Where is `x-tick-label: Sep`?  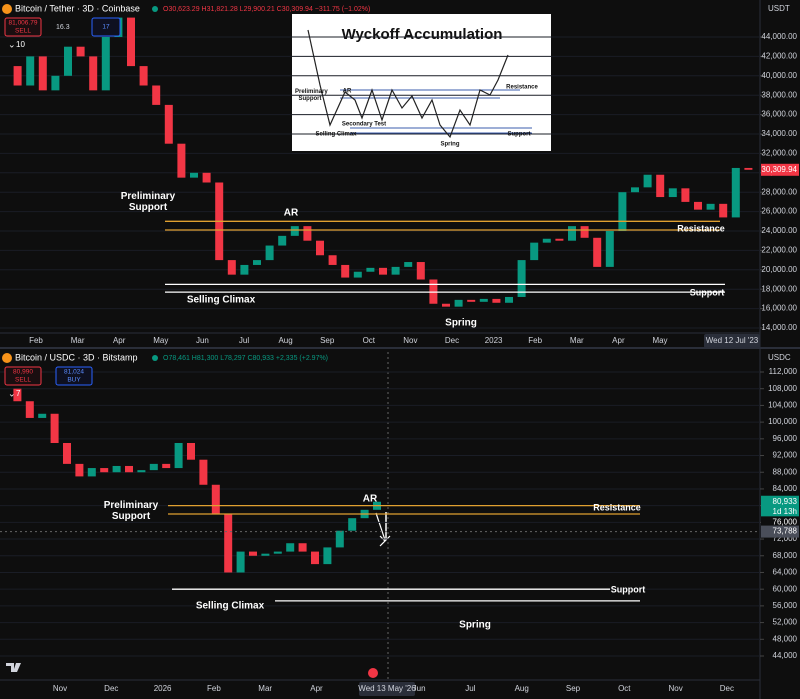 x-tick-label: Sep is located at coordinates (573, 688).